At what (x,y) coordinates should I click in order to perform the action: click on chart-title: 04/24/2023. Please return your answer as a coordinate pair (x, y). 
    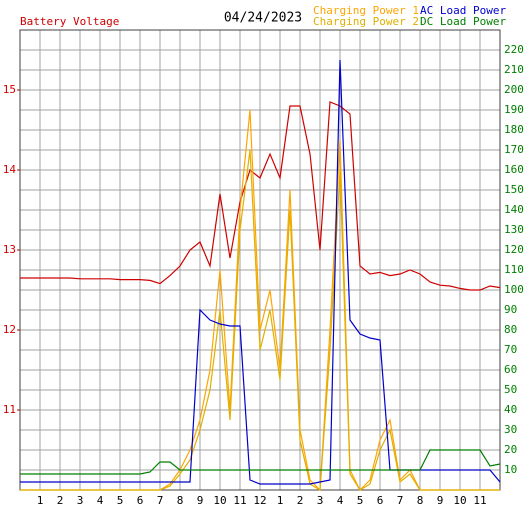
    Looking at the image, I should click on (263, 18).